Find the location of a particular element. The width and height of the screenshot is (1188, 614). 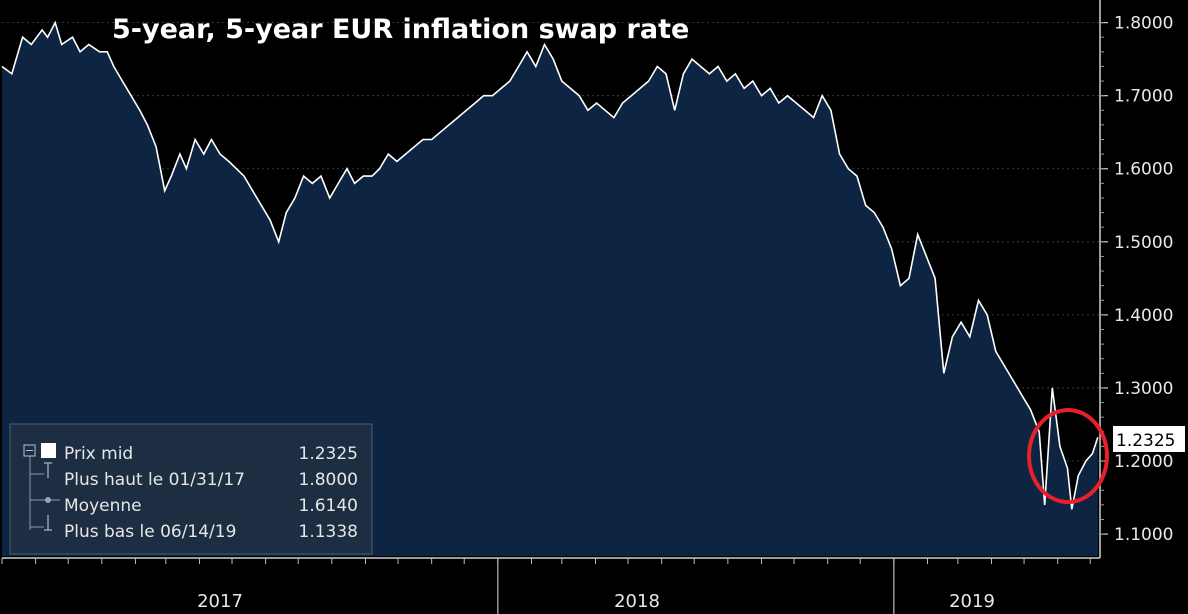

last-value-tag: 1.2325 is located at coordinates (1149, 439).